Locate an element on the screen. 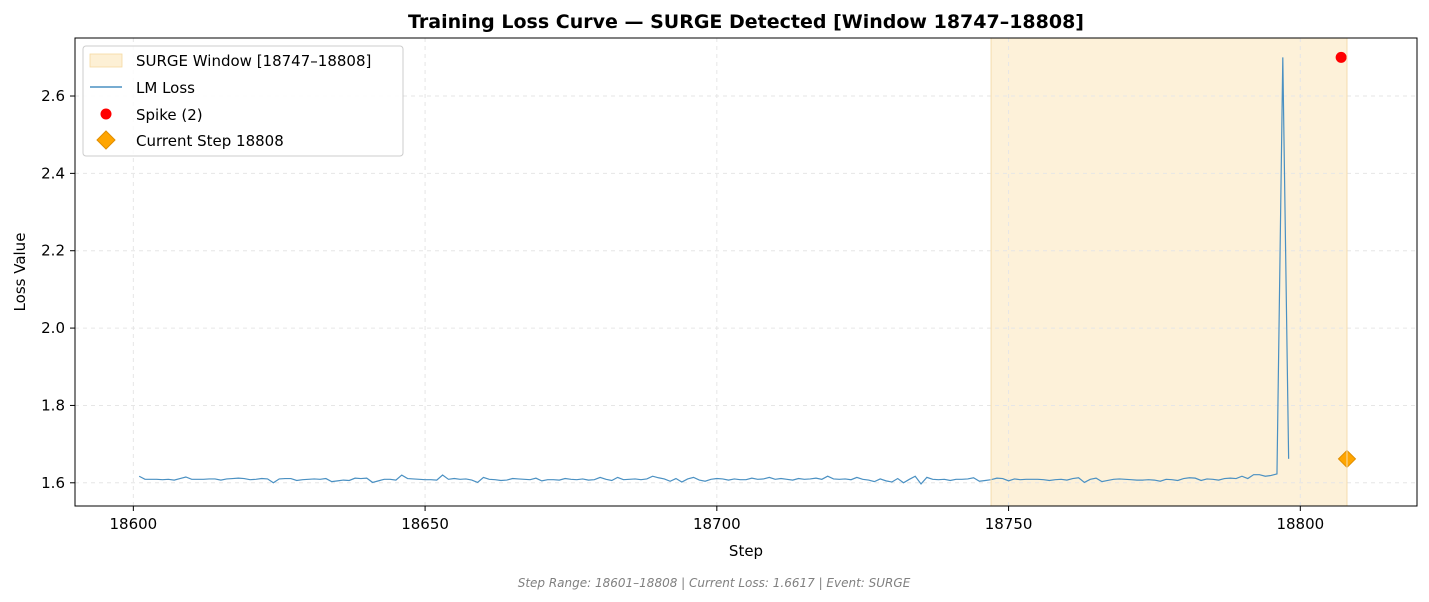 The width and height of the screenshot is (1429, 602). legend-swatch-spike is located at coordinates (106, 114).